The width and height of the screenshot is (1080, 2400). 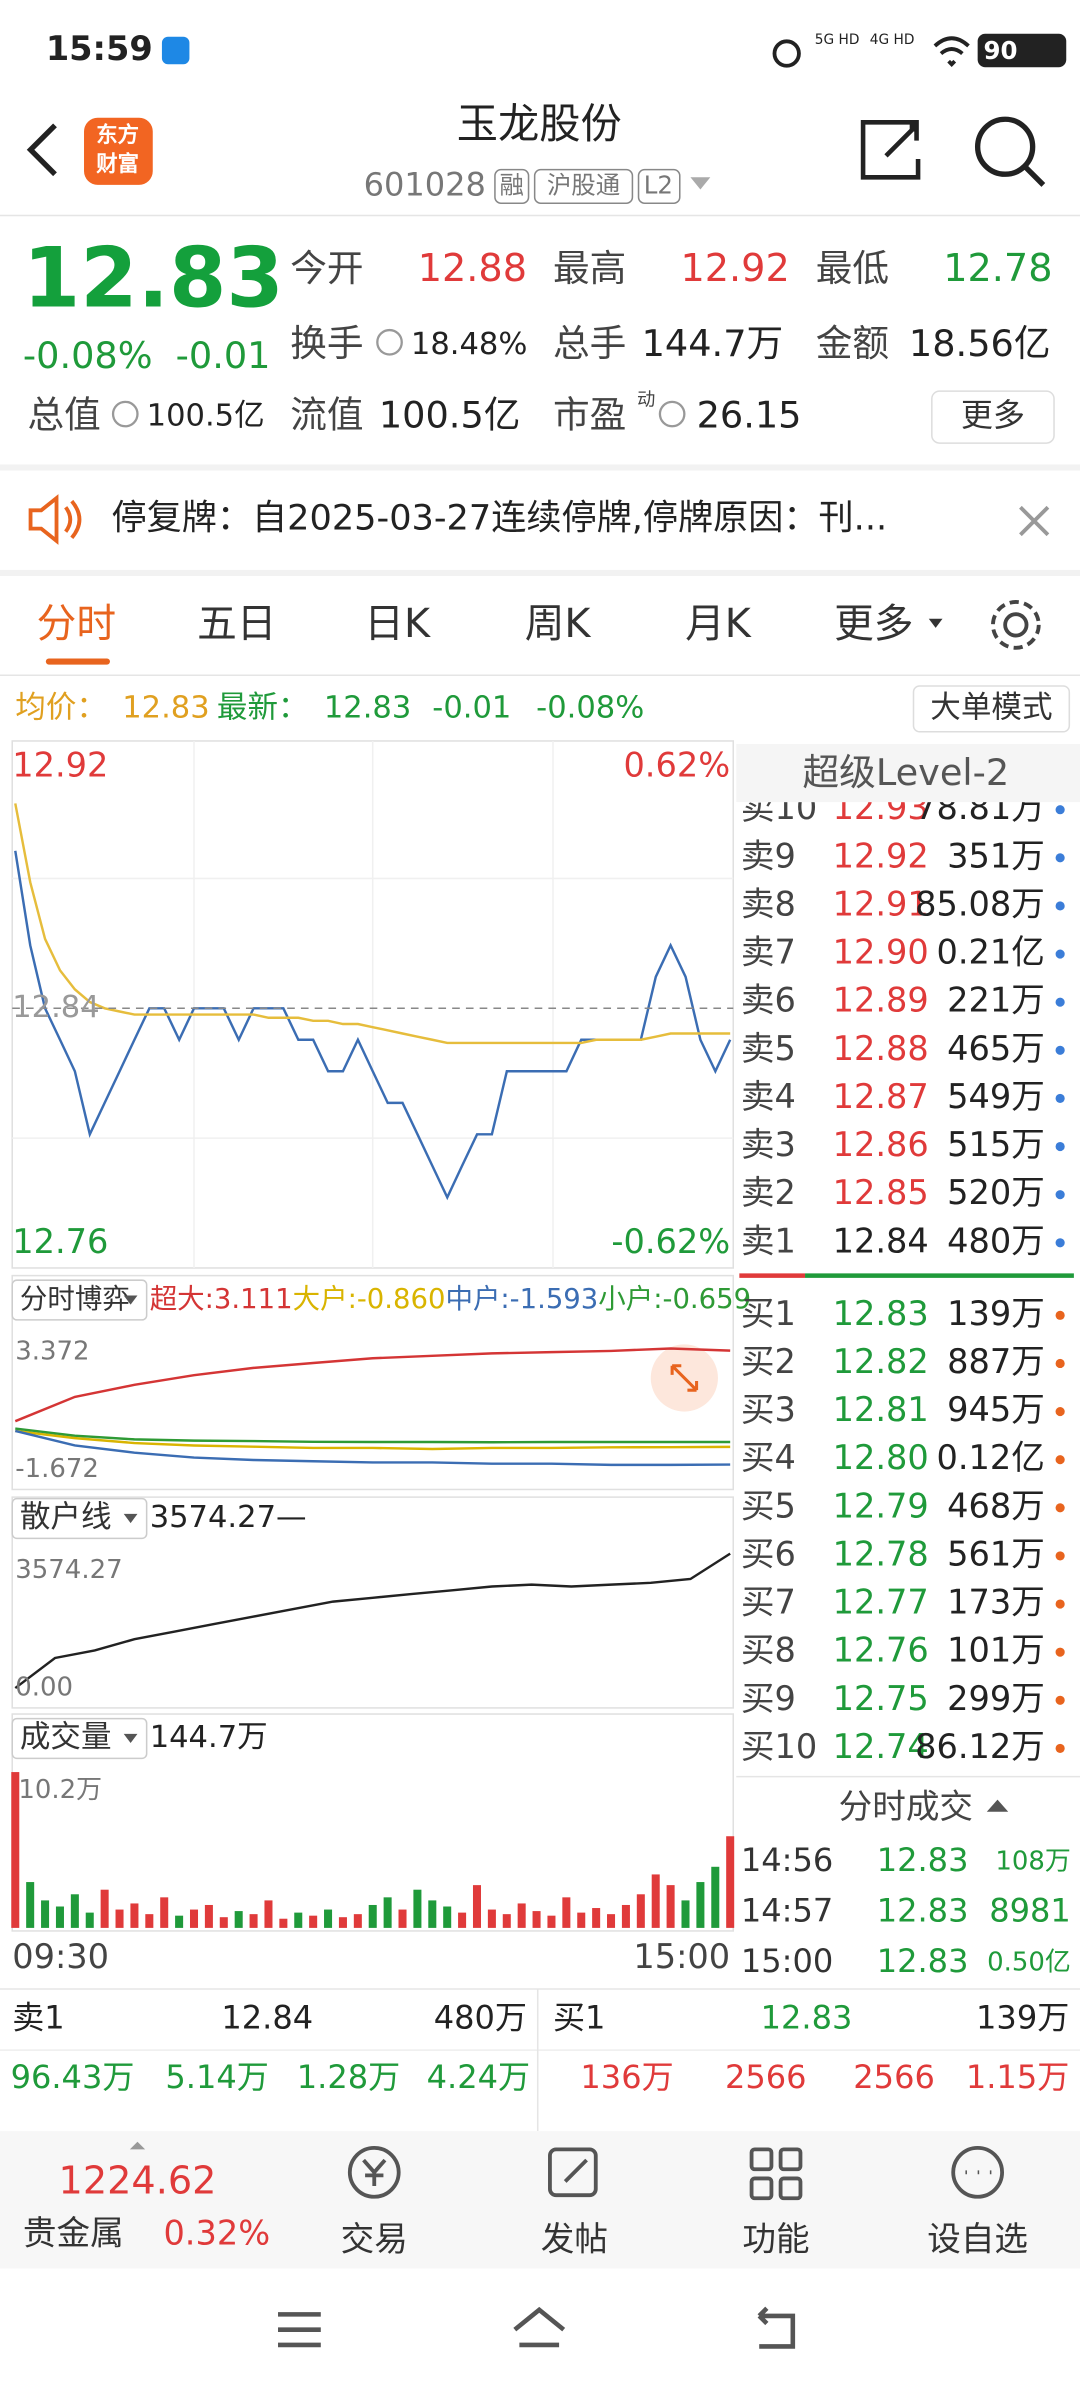 I want to click on book-volume: 0.21亿, so click(x=990, y=952).